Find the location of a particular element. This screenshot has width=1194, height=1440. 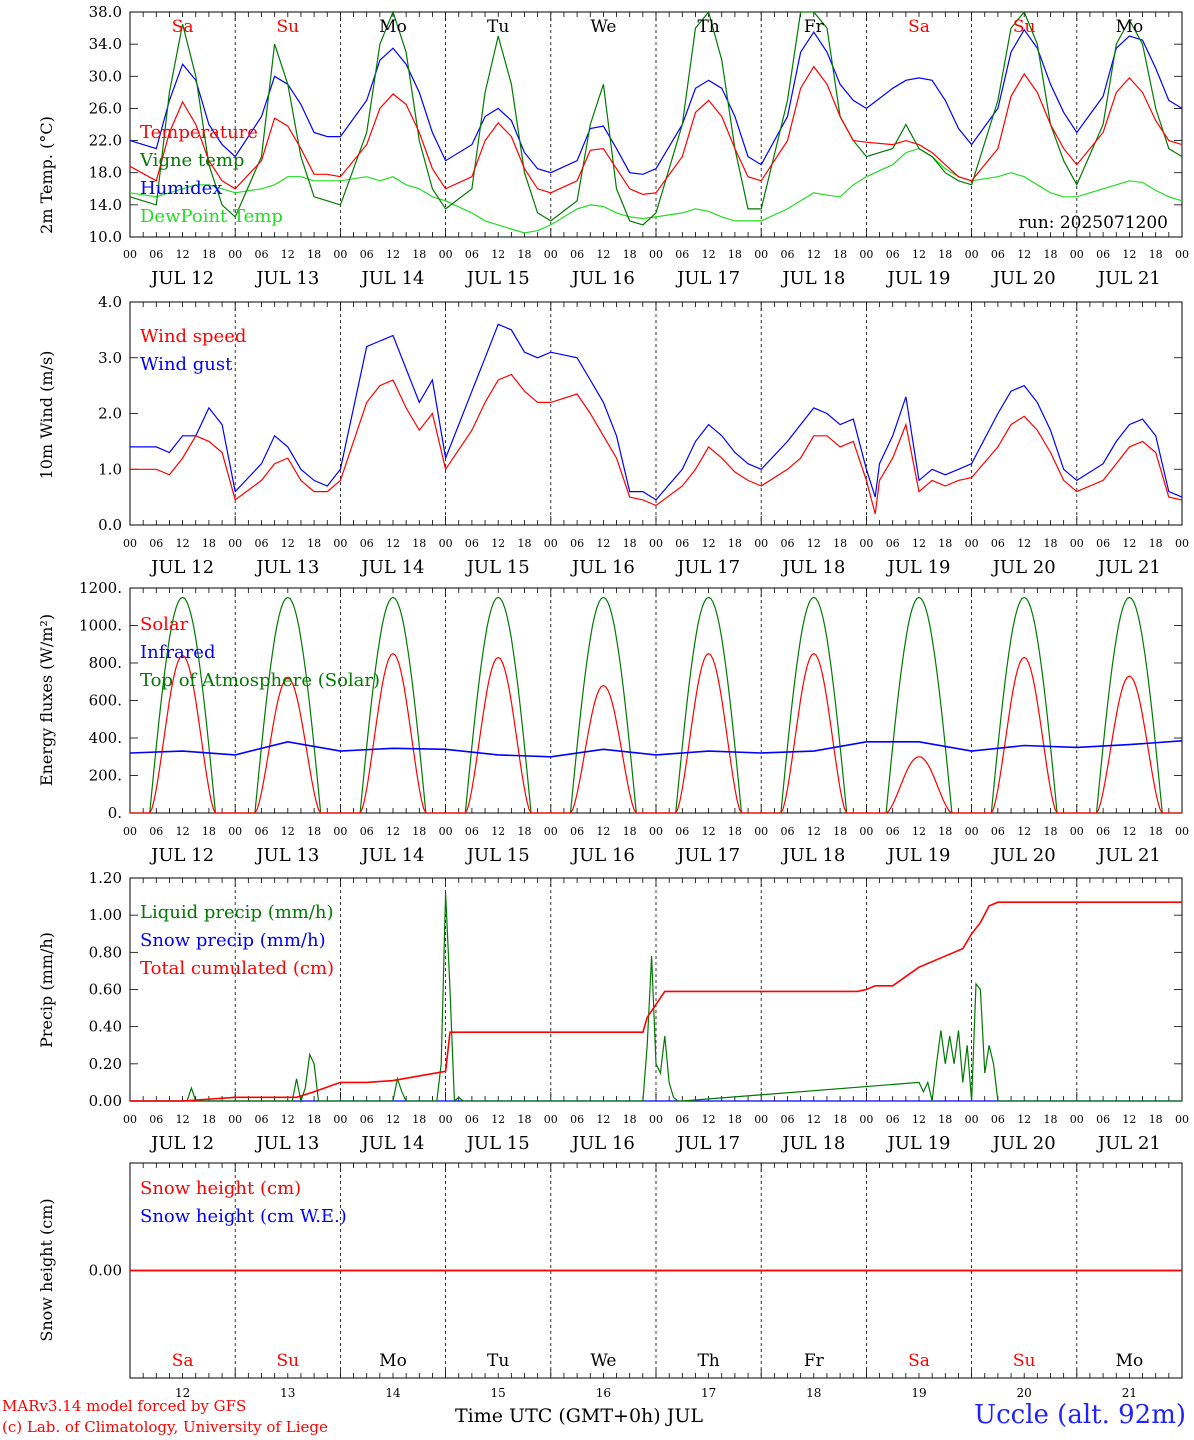

wind-ytick-label: 2.0 is located at coordinates (110, 414).